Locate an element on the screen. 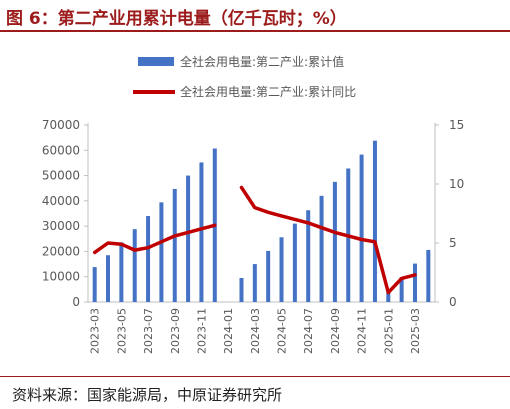 The height and width of the screenshot is (409, 510). x-tick-label: 2024-11 is located at coordinates (362, 331).